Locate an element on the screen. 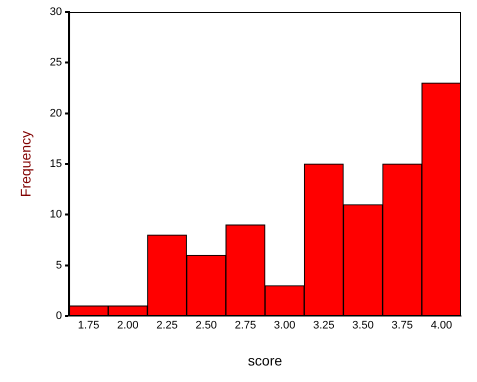 The image size is (477, 382). y-tick-label: 0 is located at coordinates (59, 316).